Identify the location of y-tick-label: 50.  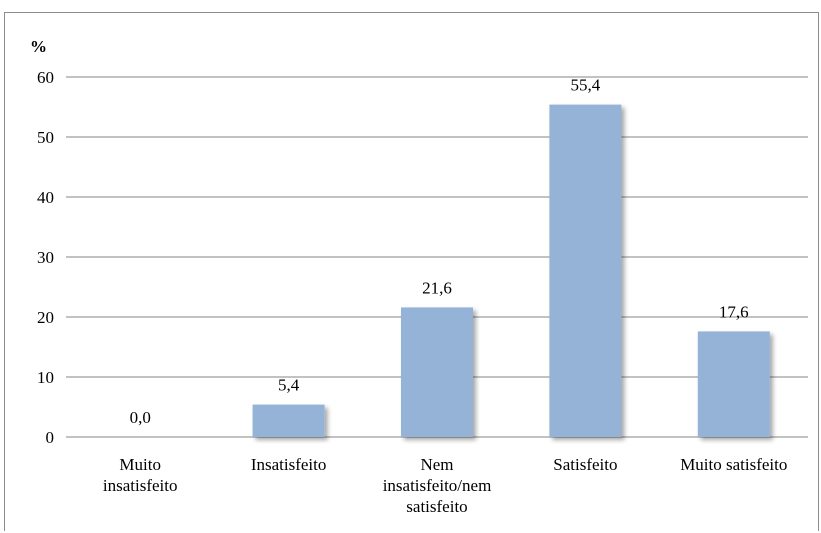
(45, 137).